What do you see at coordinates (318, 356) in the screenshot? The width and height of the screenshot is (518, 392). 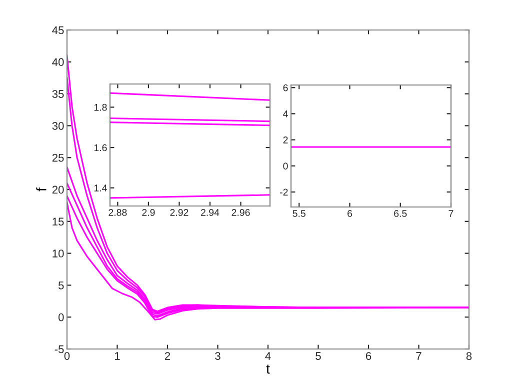 I see `x-tick-label: 5` at bounding box center [318, 356].